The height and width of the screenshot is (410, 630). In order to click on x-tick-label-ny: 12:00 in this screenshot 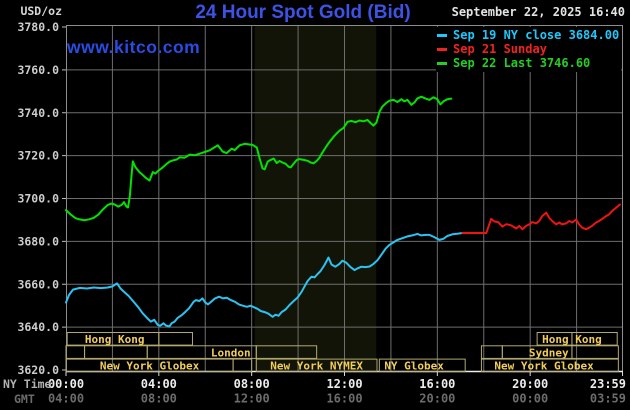, I will do `click(344, 384)`.